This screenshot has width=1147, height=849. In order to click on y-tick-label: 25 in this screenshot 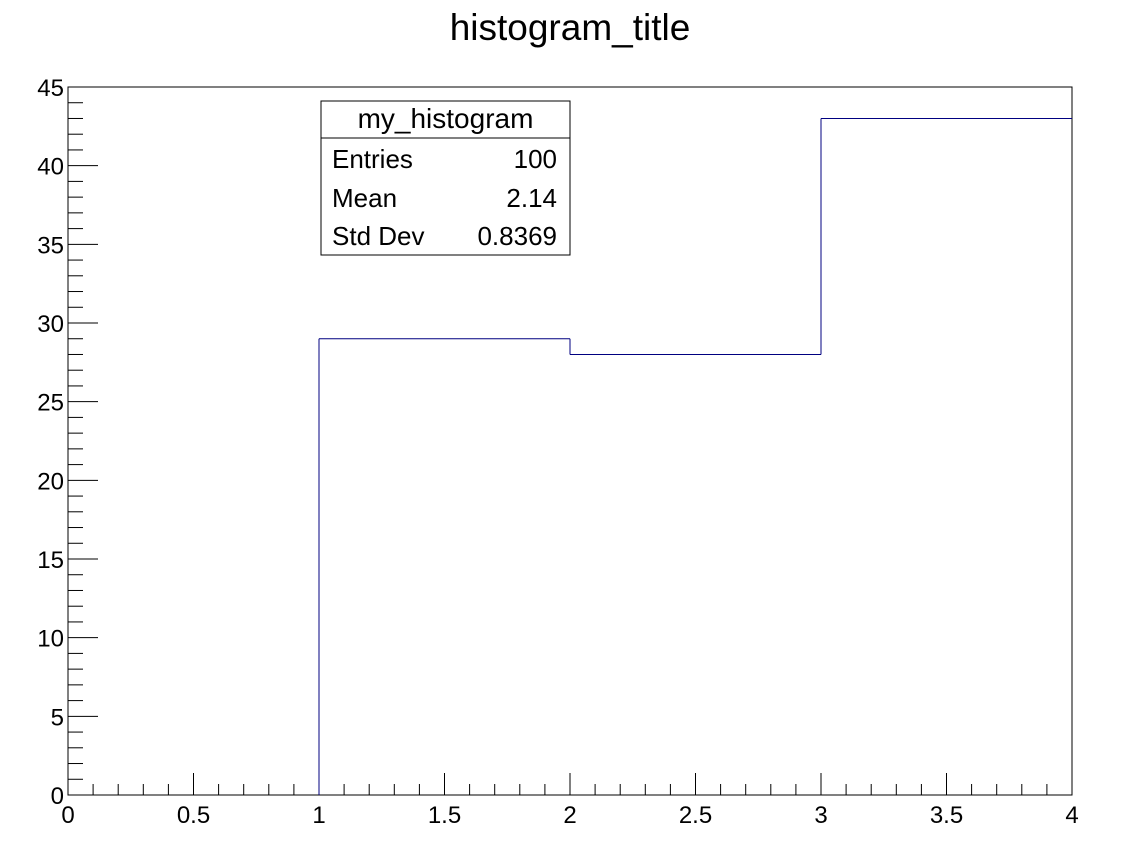, I will do `click(50, 403)`.